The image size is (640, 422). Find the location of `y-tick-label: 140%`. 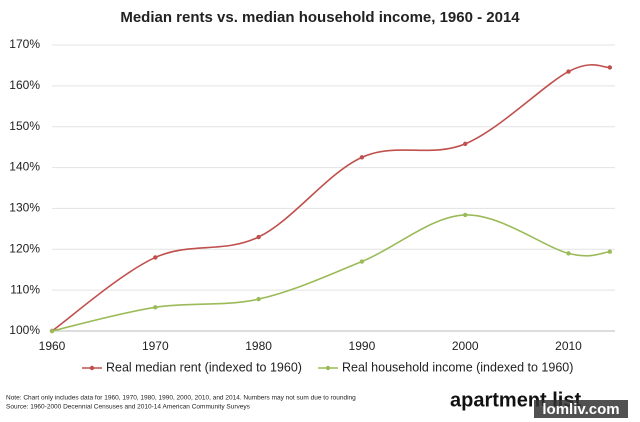

y-tick-label: 140% is located at coordinates (24, 167).